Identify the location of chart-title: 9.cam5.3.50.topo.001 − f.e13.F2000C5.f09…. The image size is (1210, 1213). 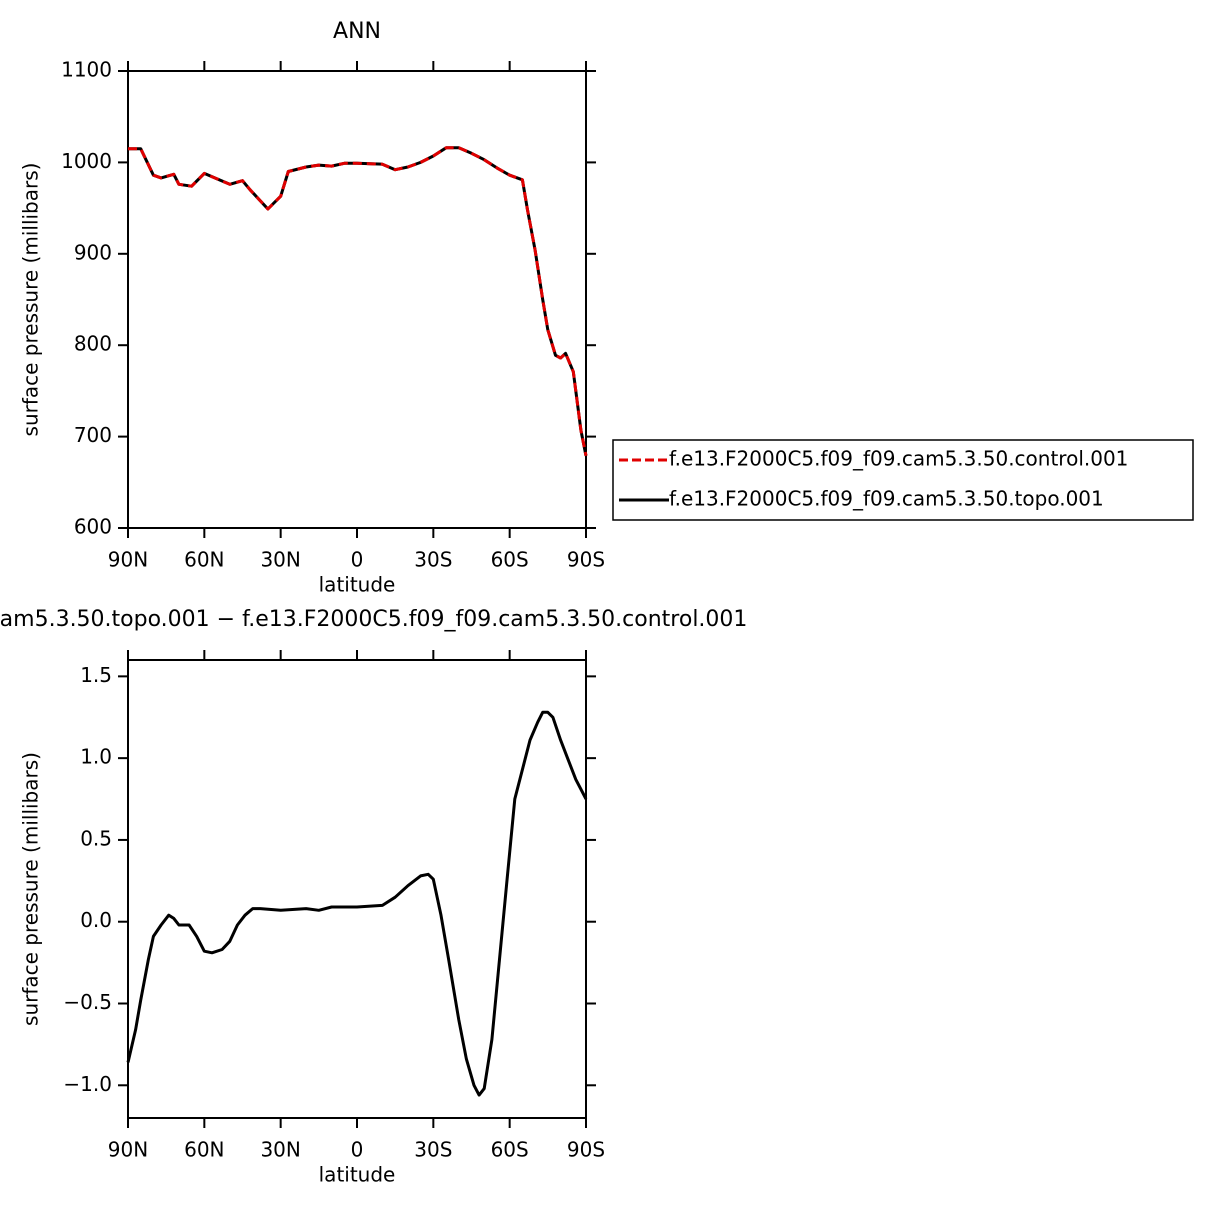
(373, 619).